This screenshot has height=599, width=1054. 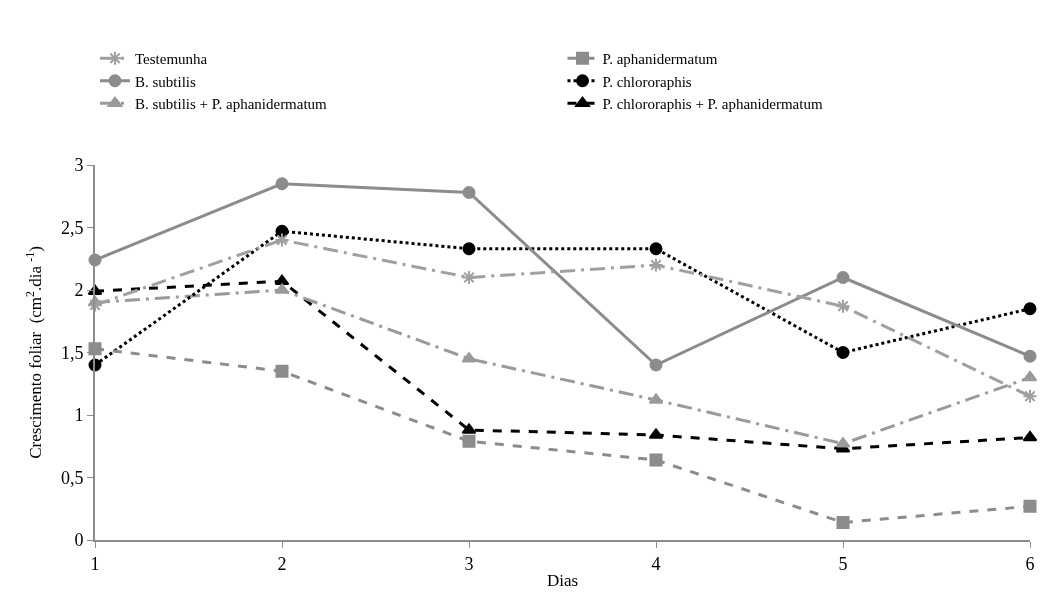 I want to click on y-tick-label: 2, so click(x=79, y=290).